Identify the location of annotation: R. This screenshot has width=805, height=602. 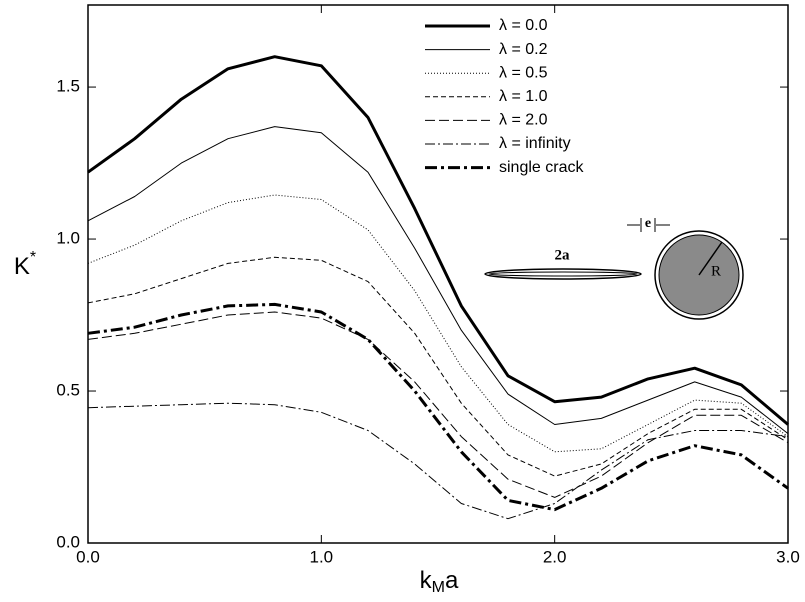
(716, 271).